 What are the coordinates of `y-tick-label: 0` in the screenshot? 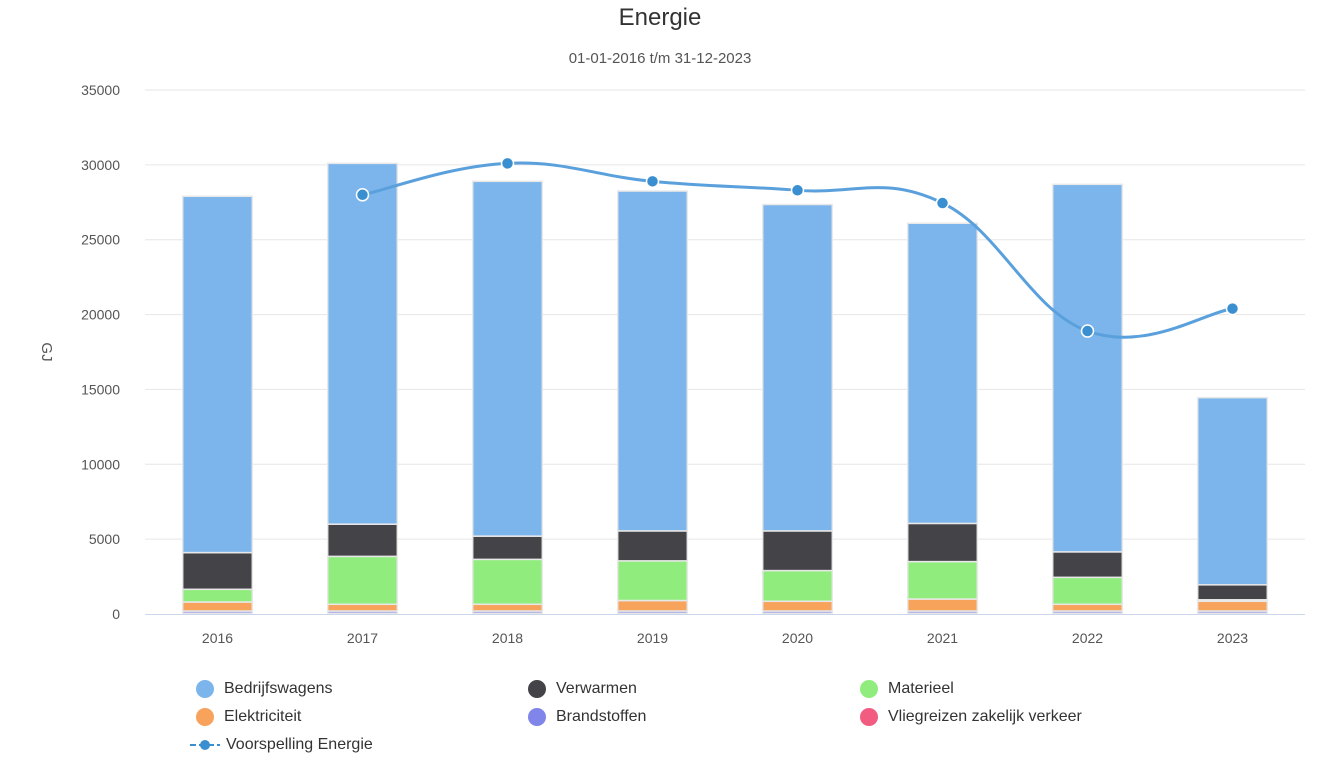 It's located at (116, 614).